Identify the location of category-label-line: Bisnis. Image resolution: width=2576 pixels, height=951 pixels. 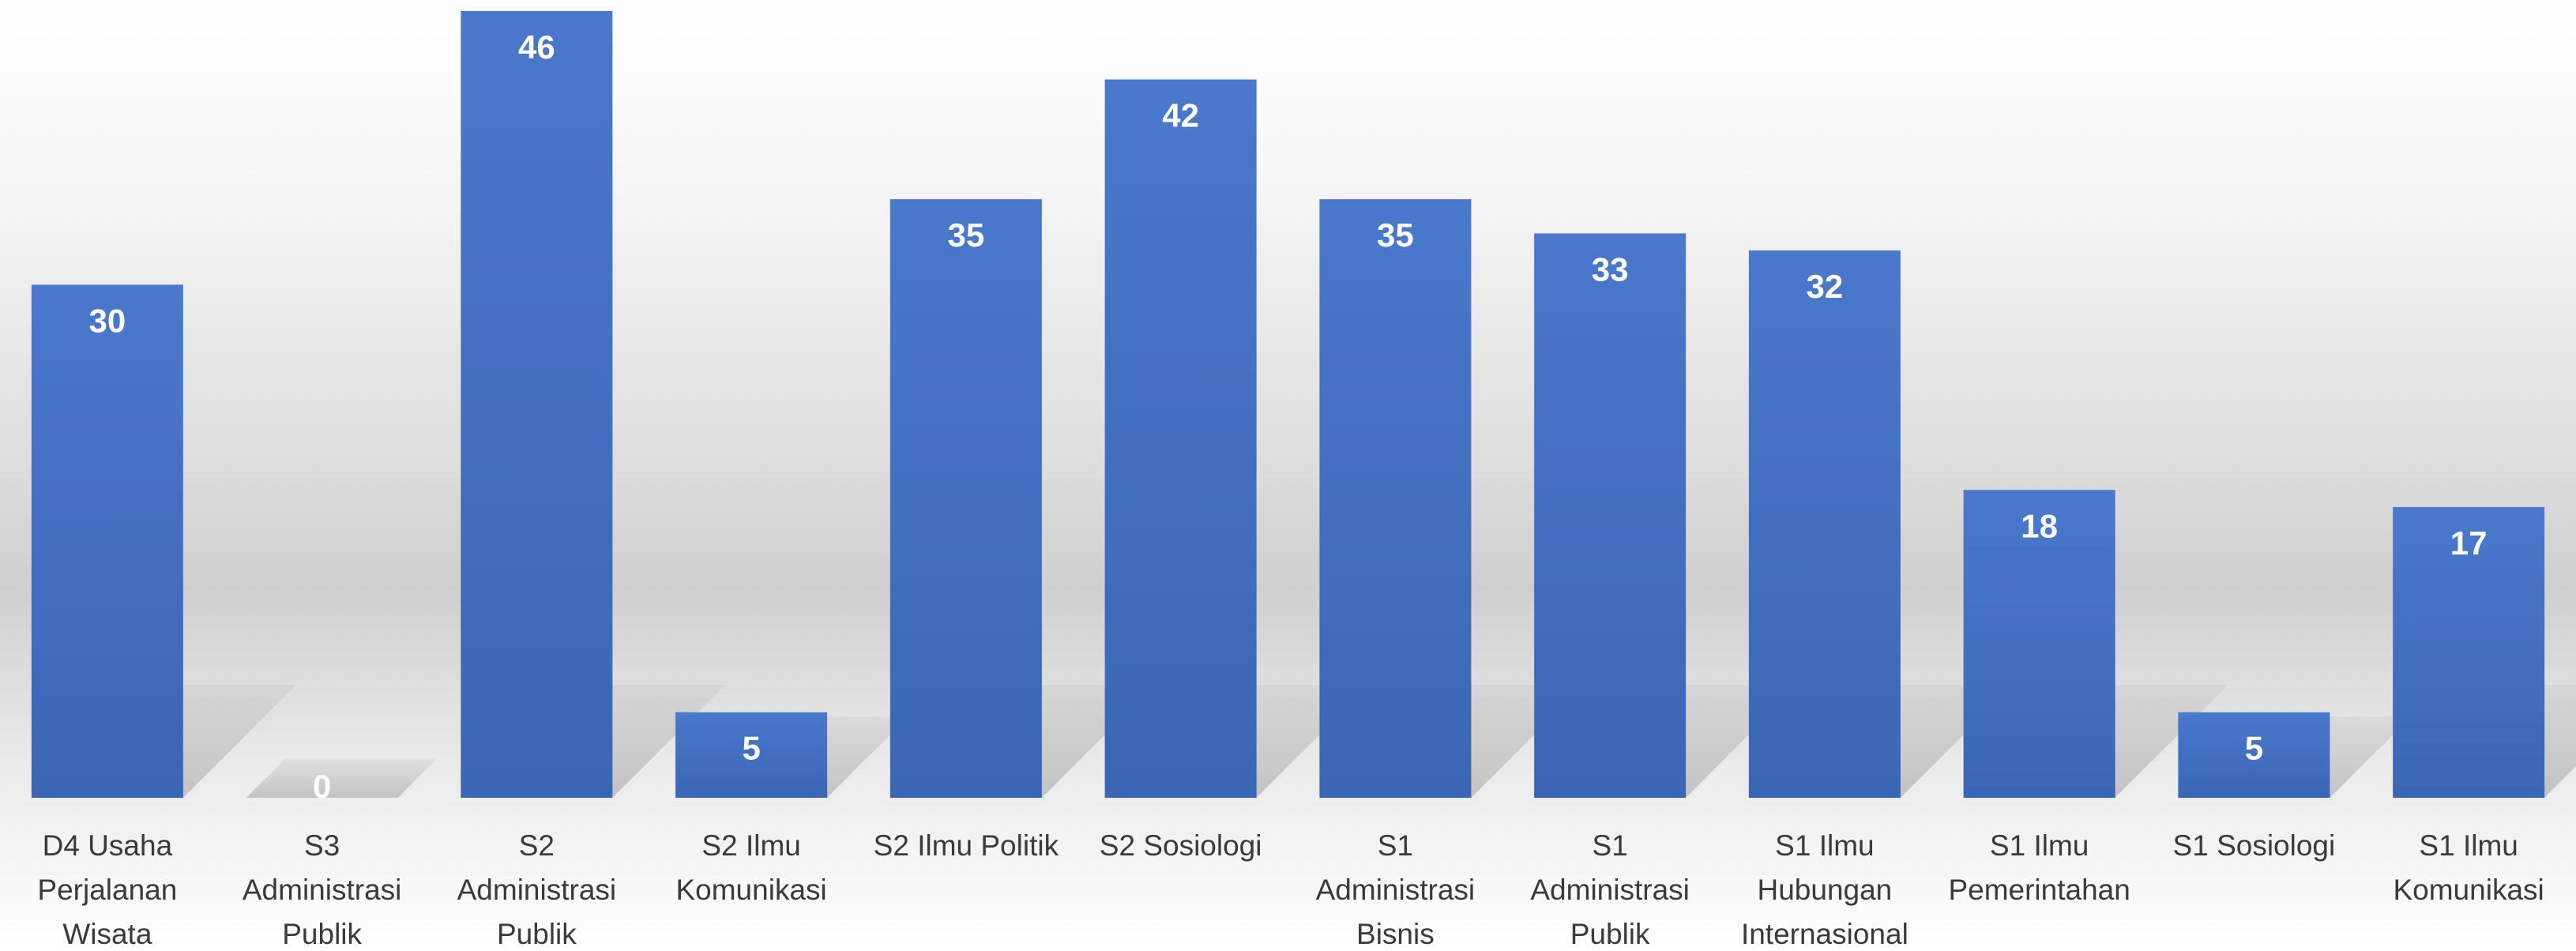
(1396, 932).